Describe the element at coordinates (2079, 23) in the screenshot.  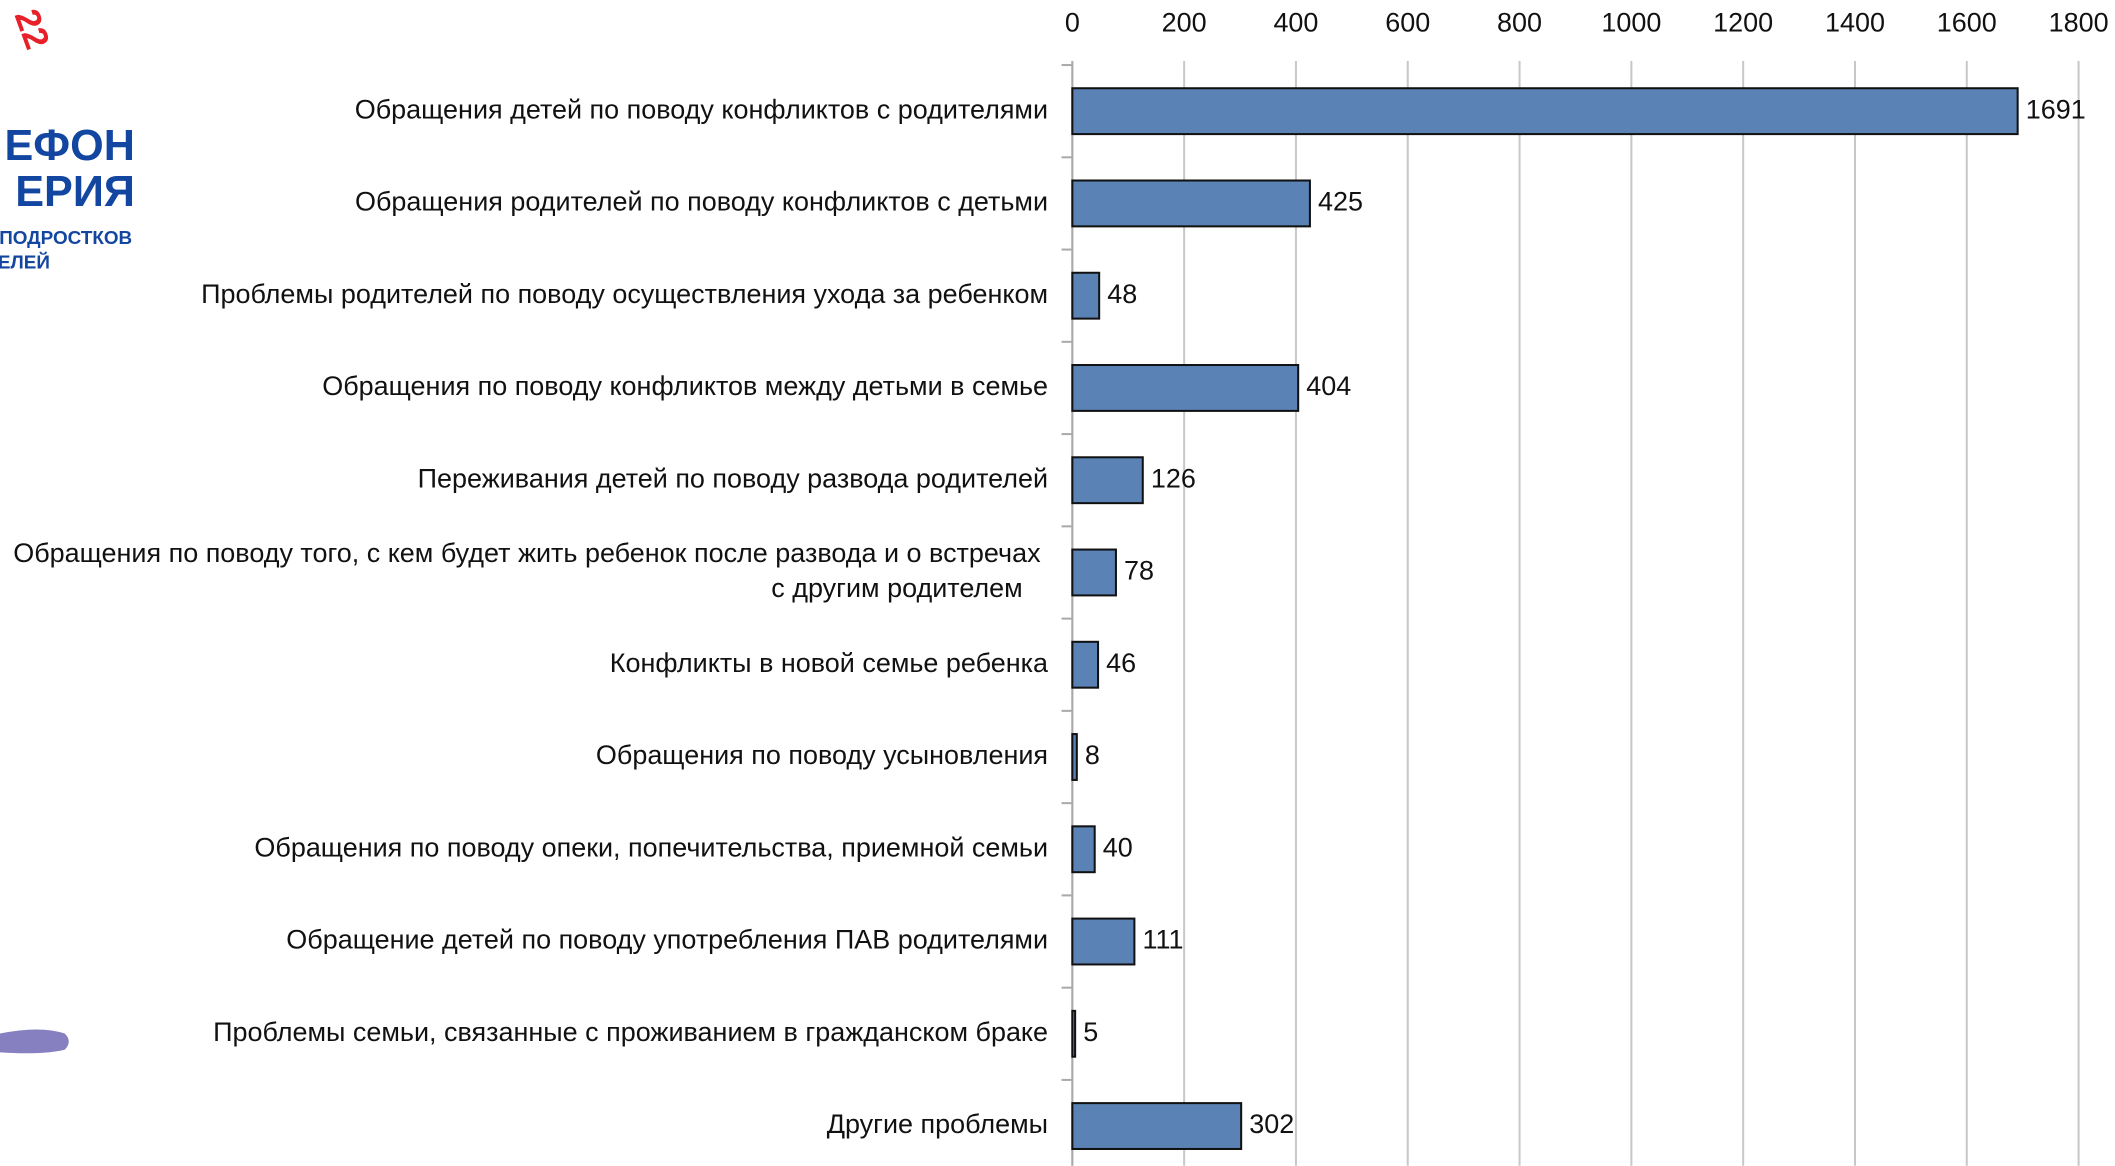
I see `x-tick-label: 1800` at that location.